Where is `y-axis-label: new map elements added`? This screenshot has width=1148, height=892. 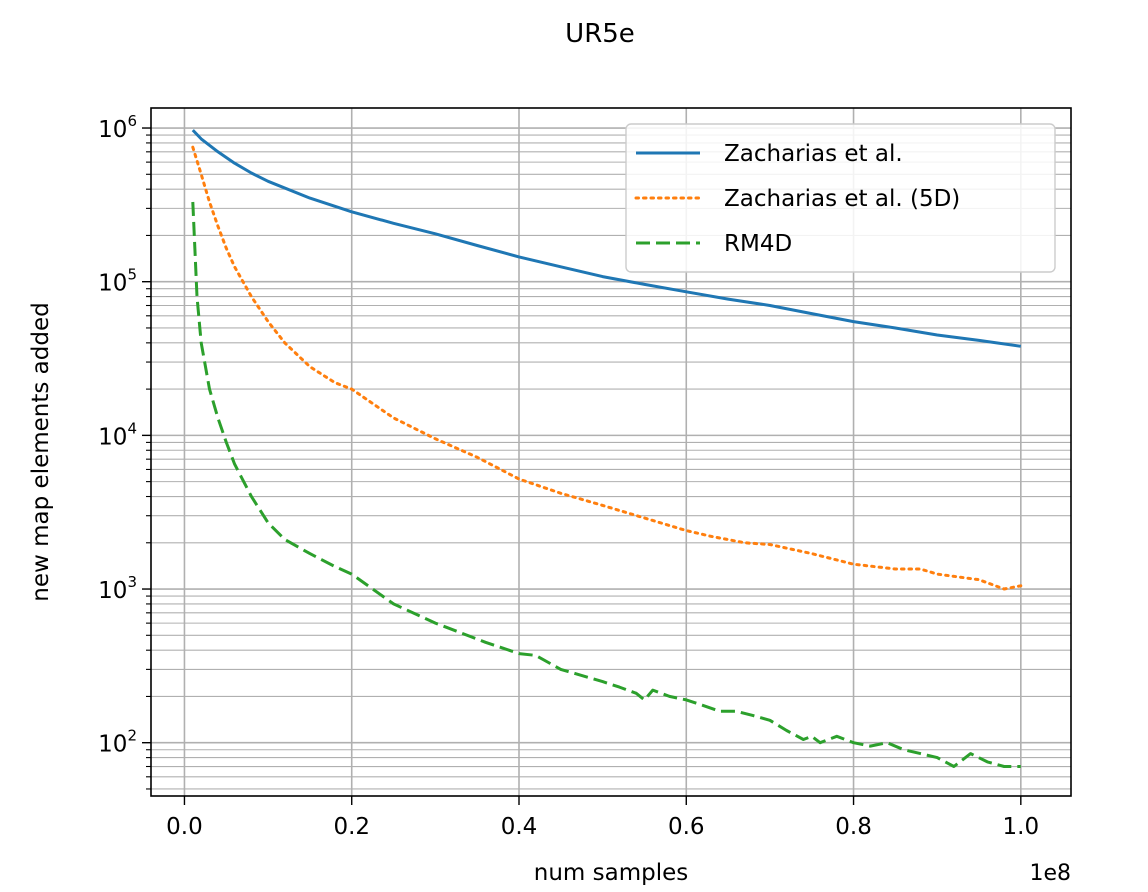
y-axis-label: new map elements added is located at coordinates (41, 451).